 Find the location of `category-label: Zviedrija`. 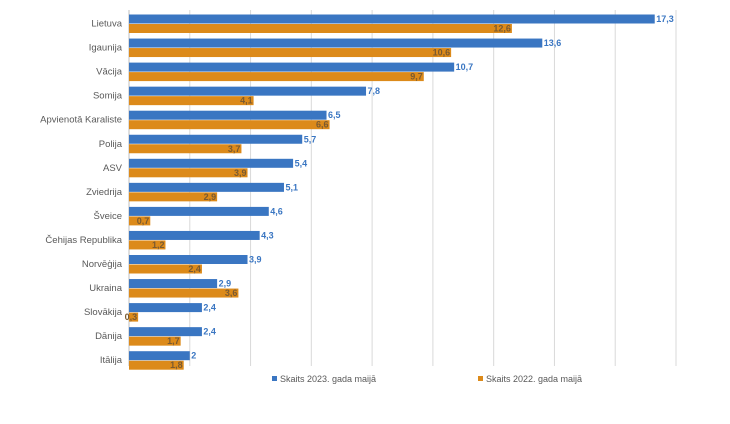

category-label: Zviedrija is located at coordinates (104, 192).